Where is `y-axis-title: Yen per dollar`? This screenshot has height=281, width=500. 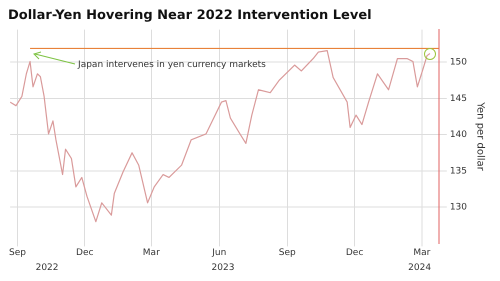
y-axis-title: Yen per dollar is located at coordinates (480, 136).